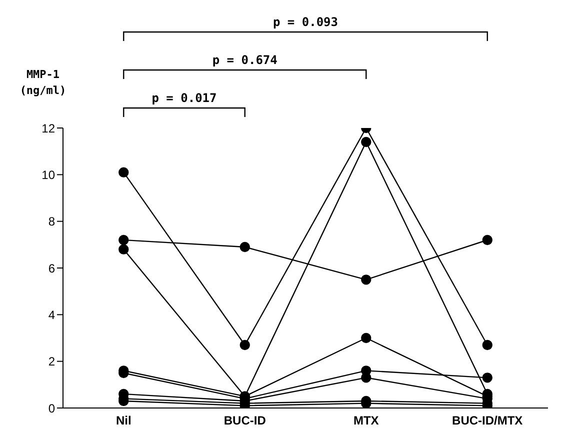 This screenshot has height=447, width=578. What do you see at coordinates (245, 60) in the screenshot?
I see `text: p = 0.674` at bounding box center [245, 60].